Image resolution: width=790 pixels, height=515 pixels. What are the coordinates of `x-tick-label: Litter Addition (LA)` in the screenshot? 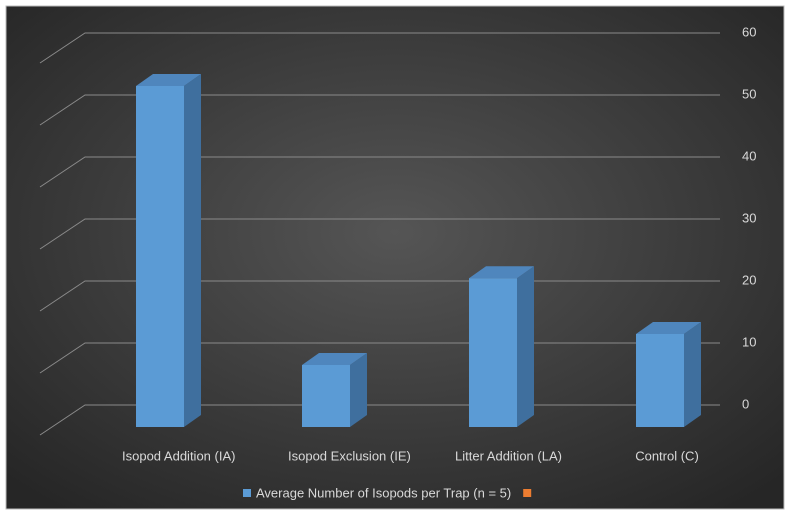 It's located at (508, 455).